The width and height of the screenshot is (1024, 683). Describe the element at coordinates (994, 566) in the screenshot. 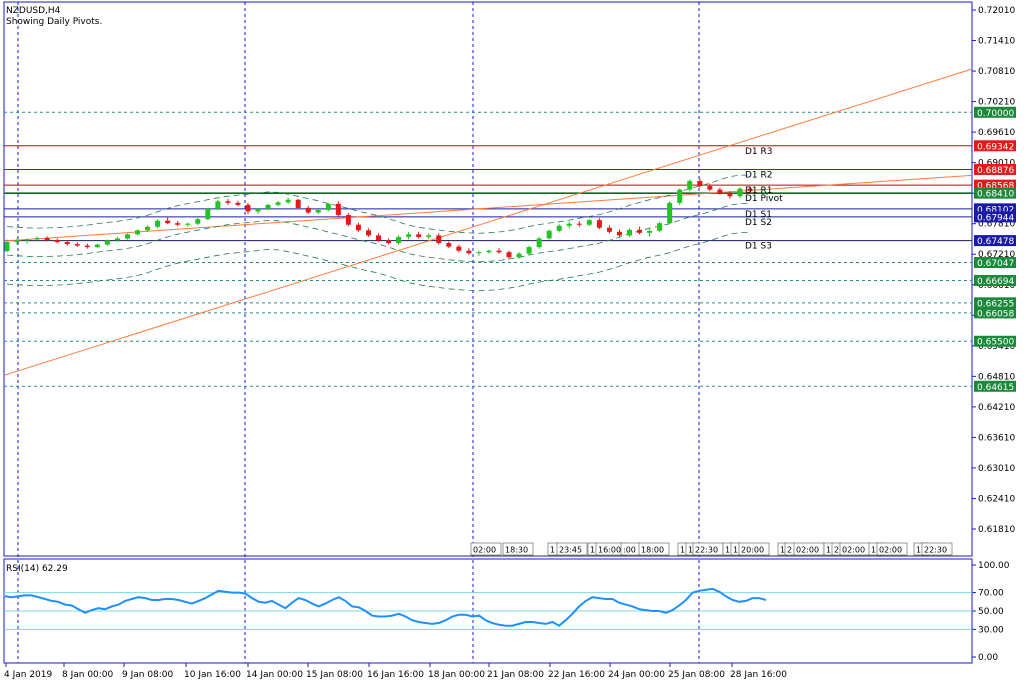

I see `rsi-tick-label: 100.00` at that location.